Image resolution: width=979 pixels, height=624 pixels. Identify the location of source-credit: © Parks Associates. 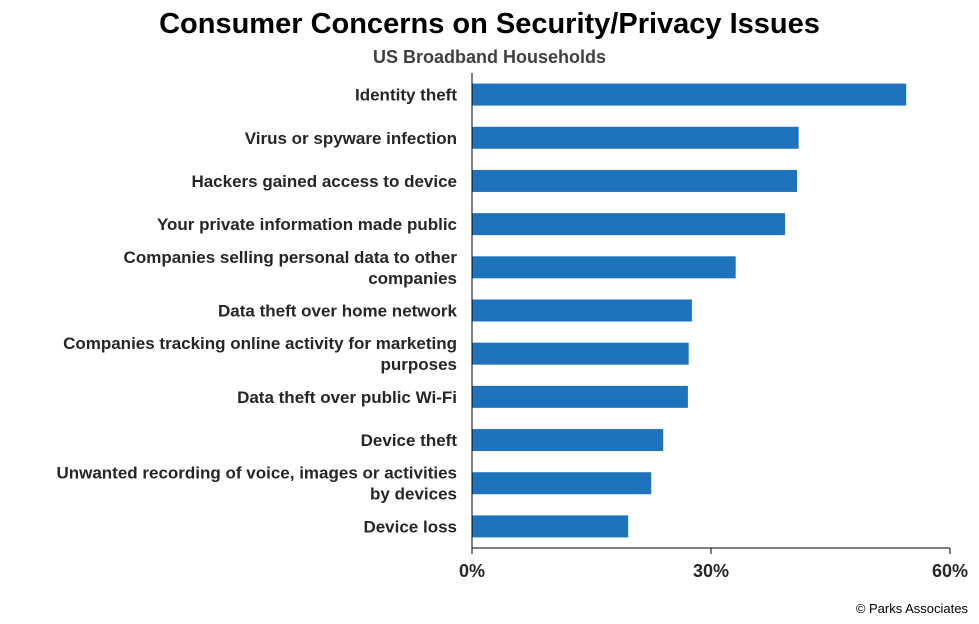
(911, 608).